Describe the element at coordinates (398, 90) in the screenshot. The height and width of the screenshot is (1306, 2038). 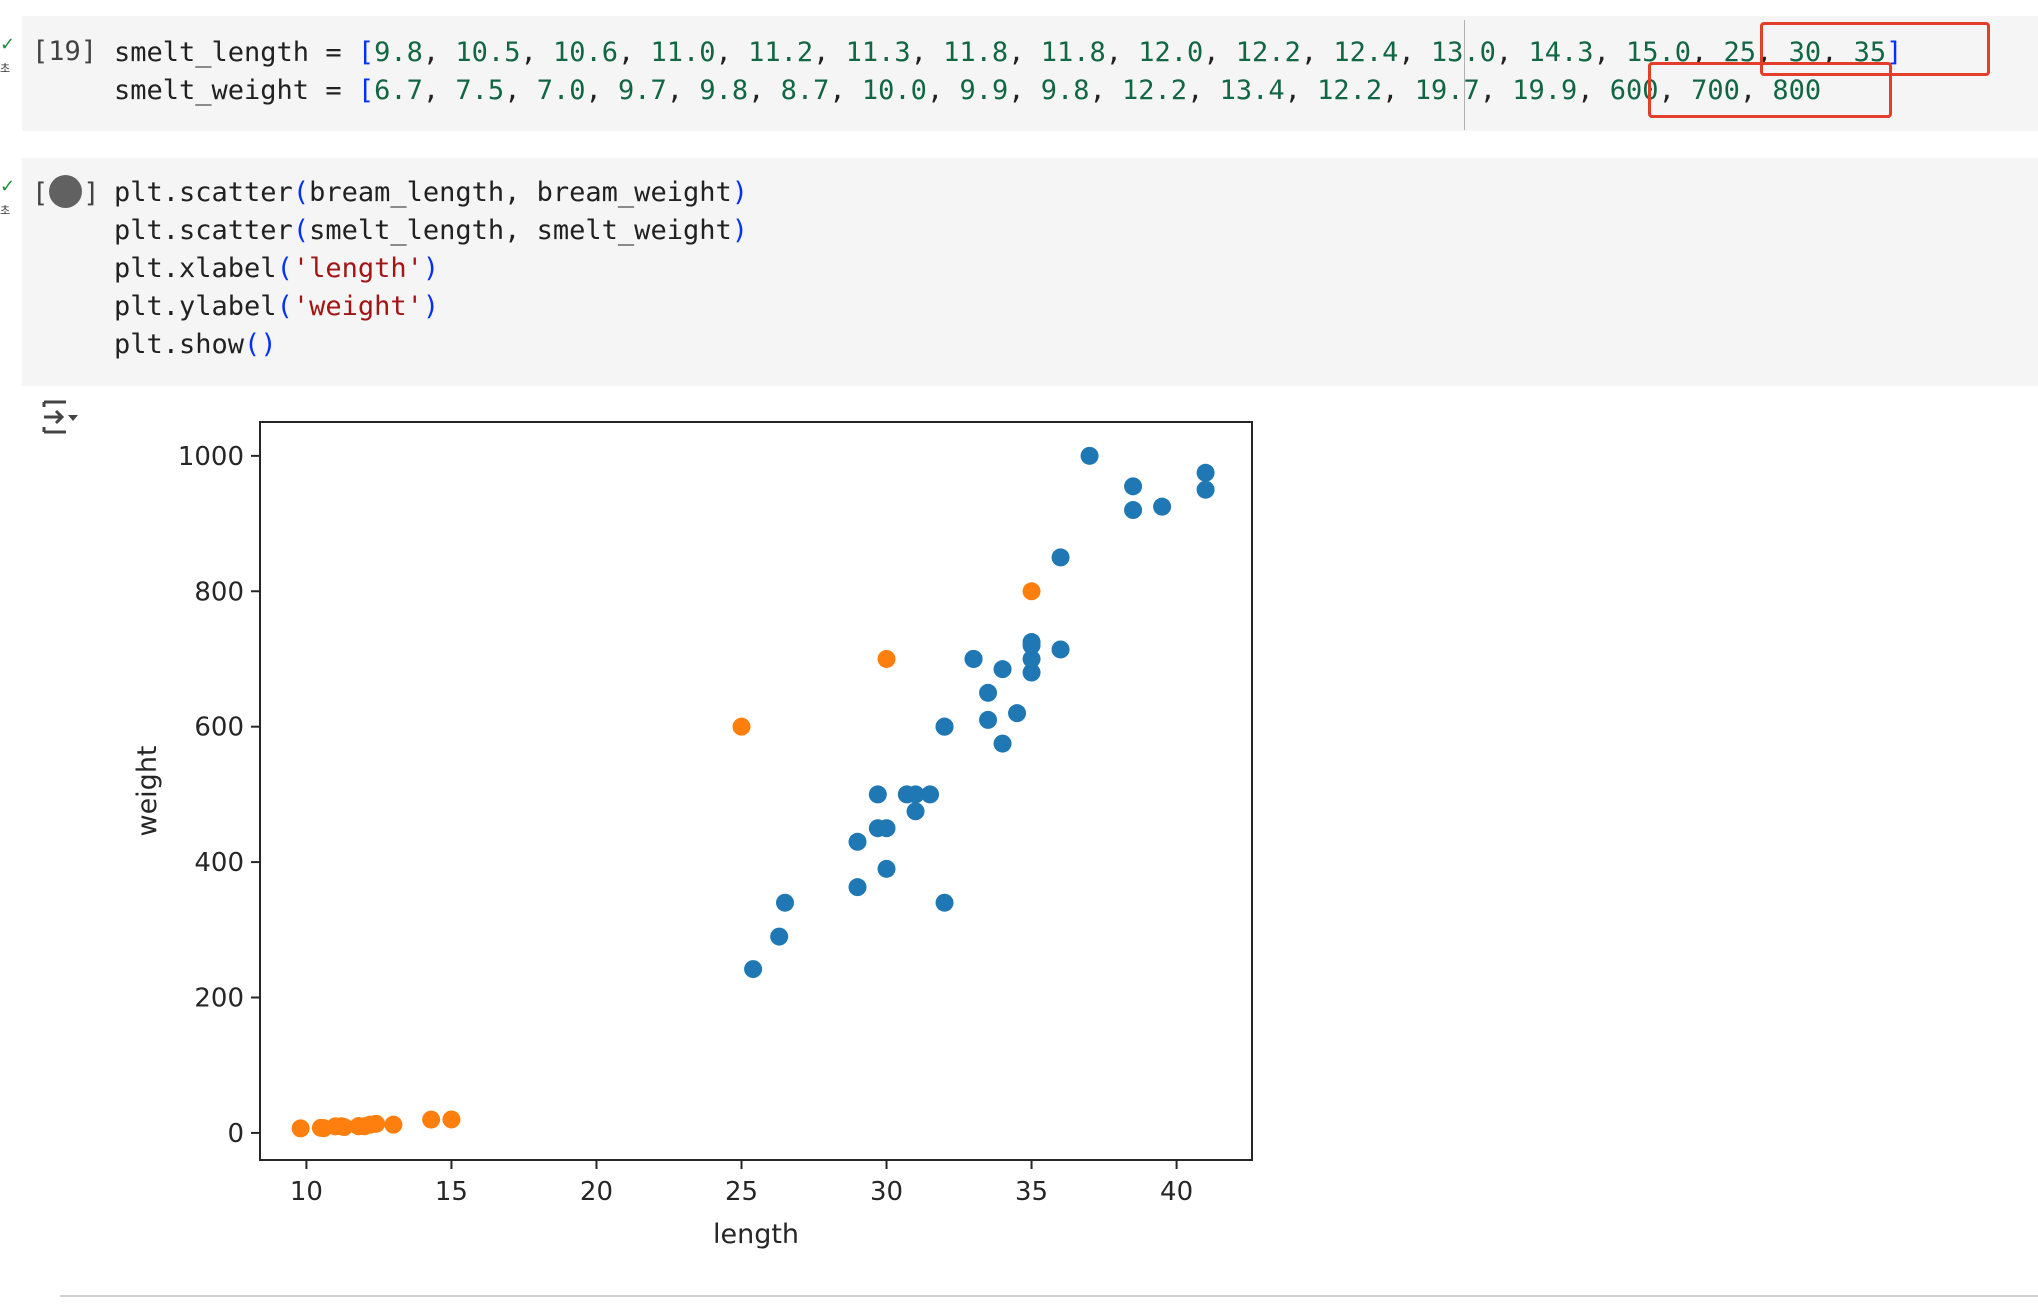
I see `number-literal: 6.7` at that location.